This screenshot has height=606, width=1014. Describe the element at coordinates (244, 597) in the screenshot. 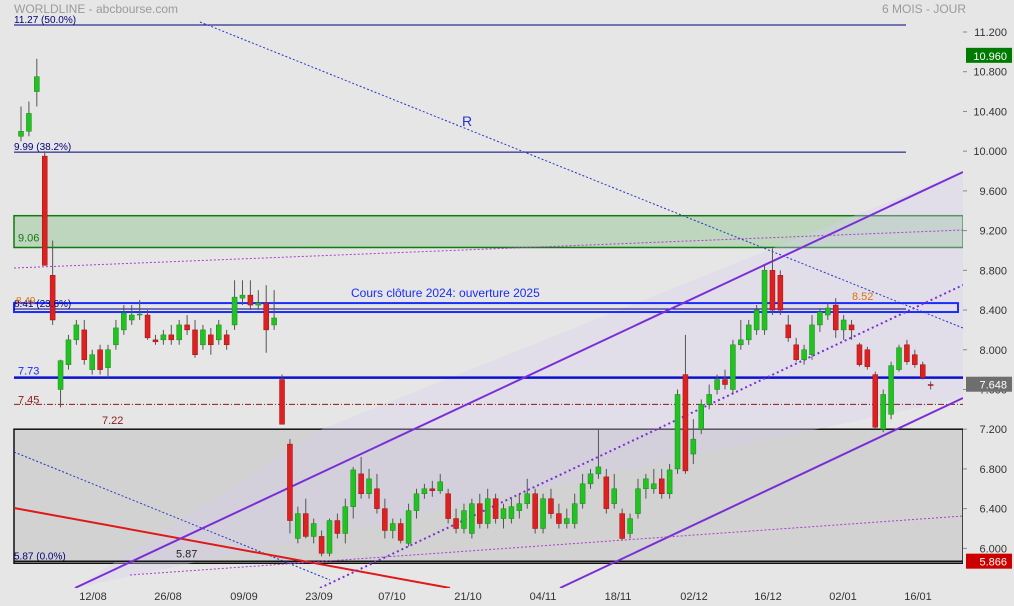

I see `x-tick-label: 09/09` at that location.